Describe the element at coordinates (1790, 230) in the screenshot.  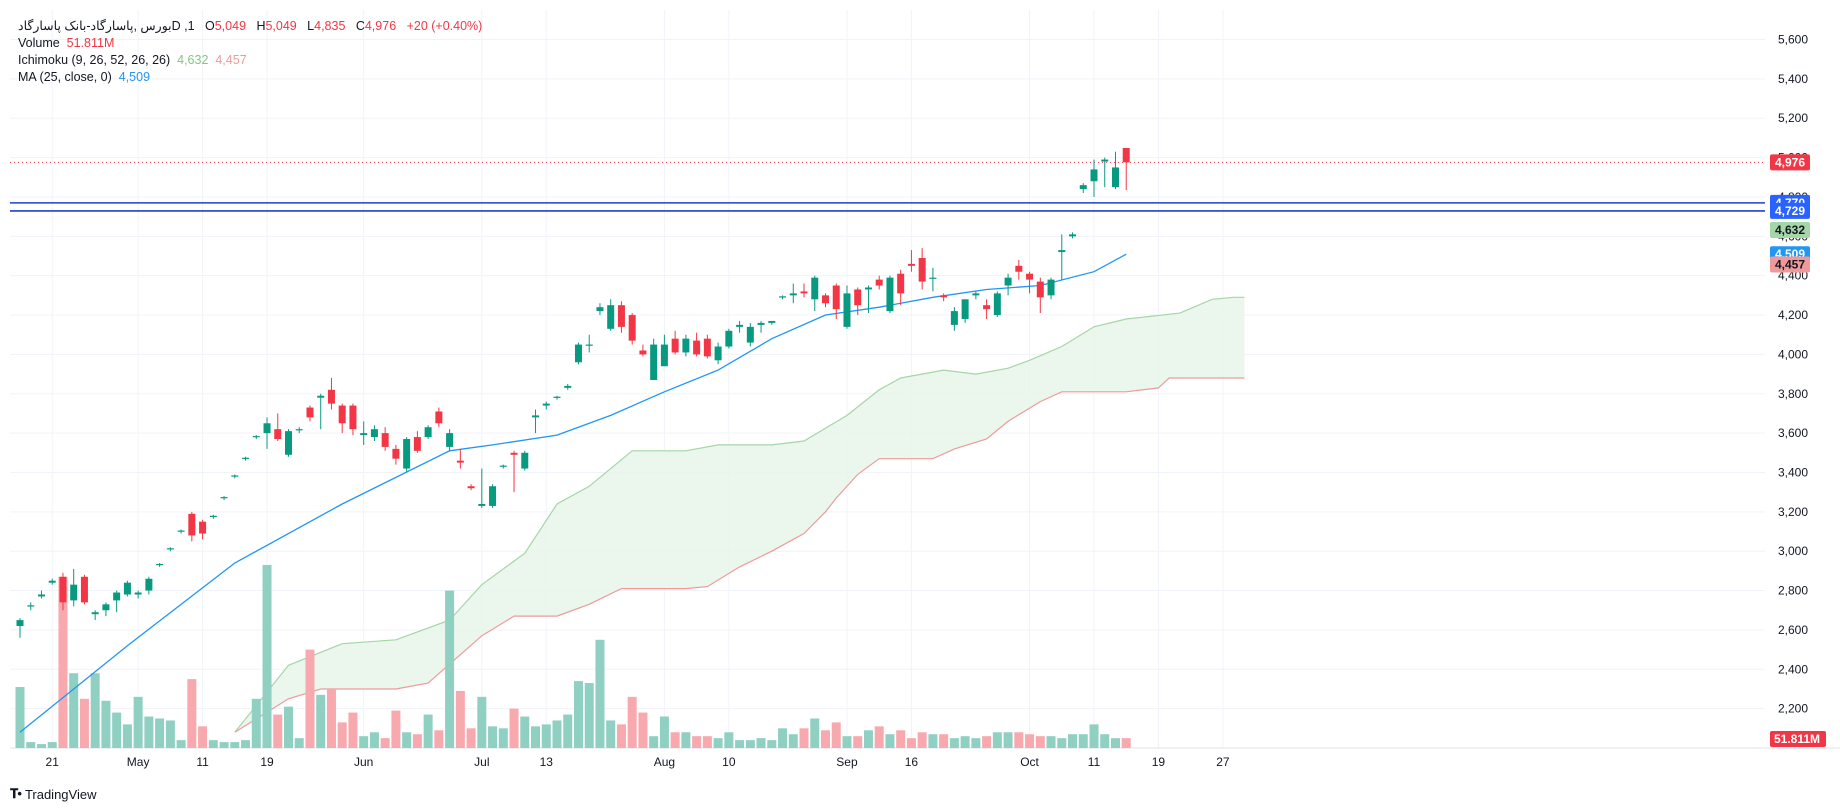
I see `axis-price-label: 4,632` at that location.